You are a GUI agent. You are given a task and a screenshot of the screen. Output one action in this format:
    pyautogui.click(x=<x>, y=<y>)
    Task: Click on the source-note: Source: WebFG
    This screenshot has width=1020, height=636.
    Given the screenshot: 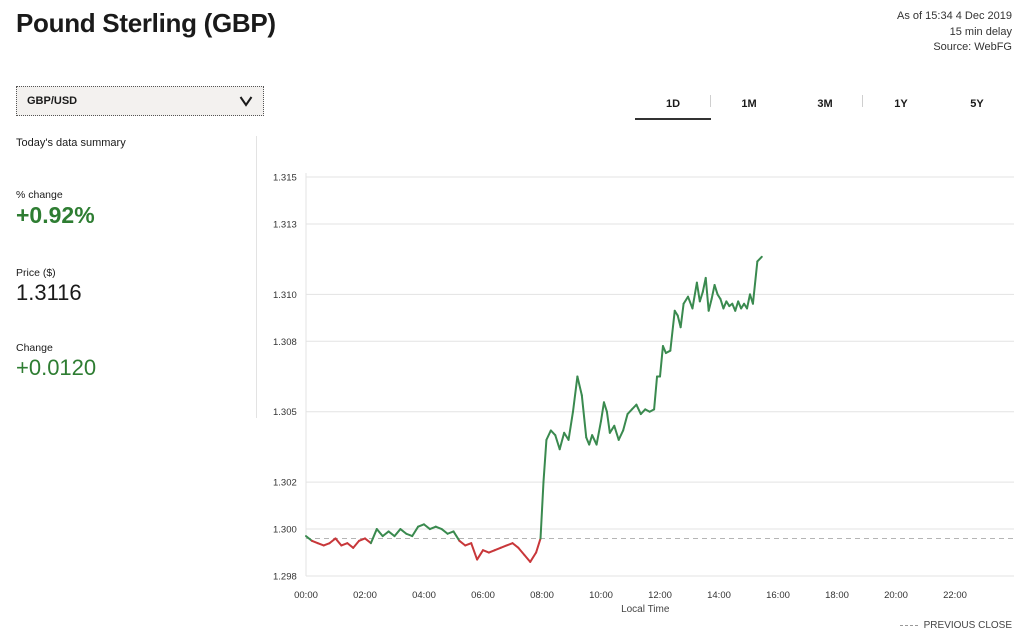 What is the action you would take?
    pyautogui.click(x=972, y=47)
    